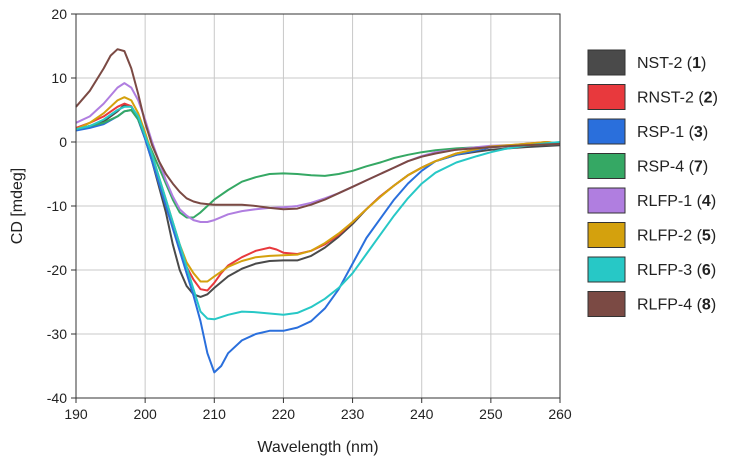  Describe the element at coordinates (560, 414) in the screenshot. I see `x-tick-label: 260` at that location.